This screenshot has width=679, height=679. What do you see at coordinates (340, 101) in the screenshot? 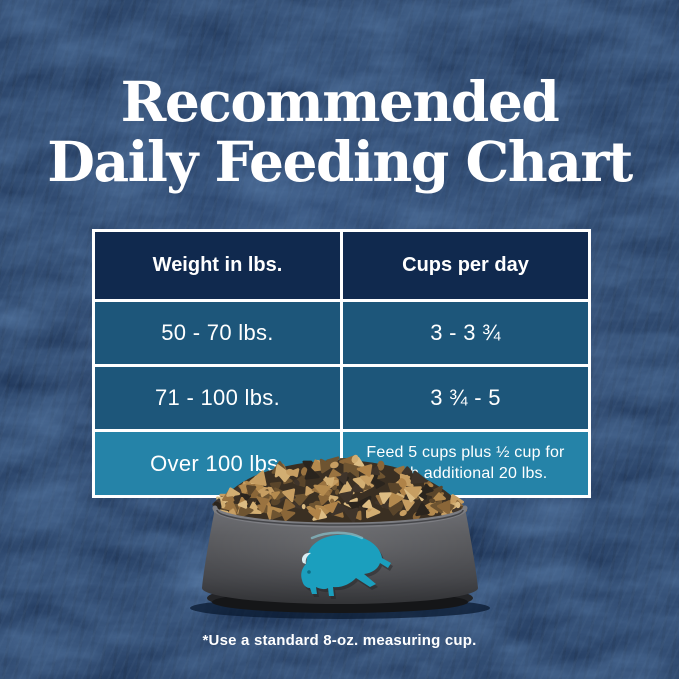
I see `page-title-line-1: Recommended` at bounding box center [340, 101].